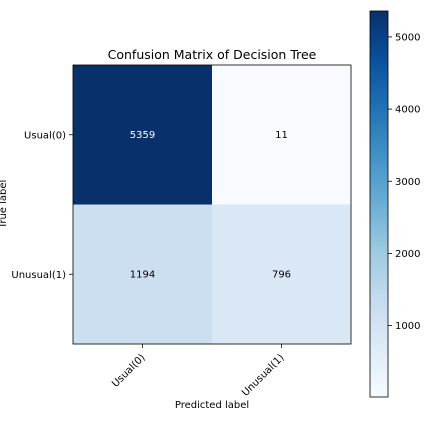 This screenshot has width=432, height=432. I want to click on x-axis-label: Predicted label, so click(212, 405).